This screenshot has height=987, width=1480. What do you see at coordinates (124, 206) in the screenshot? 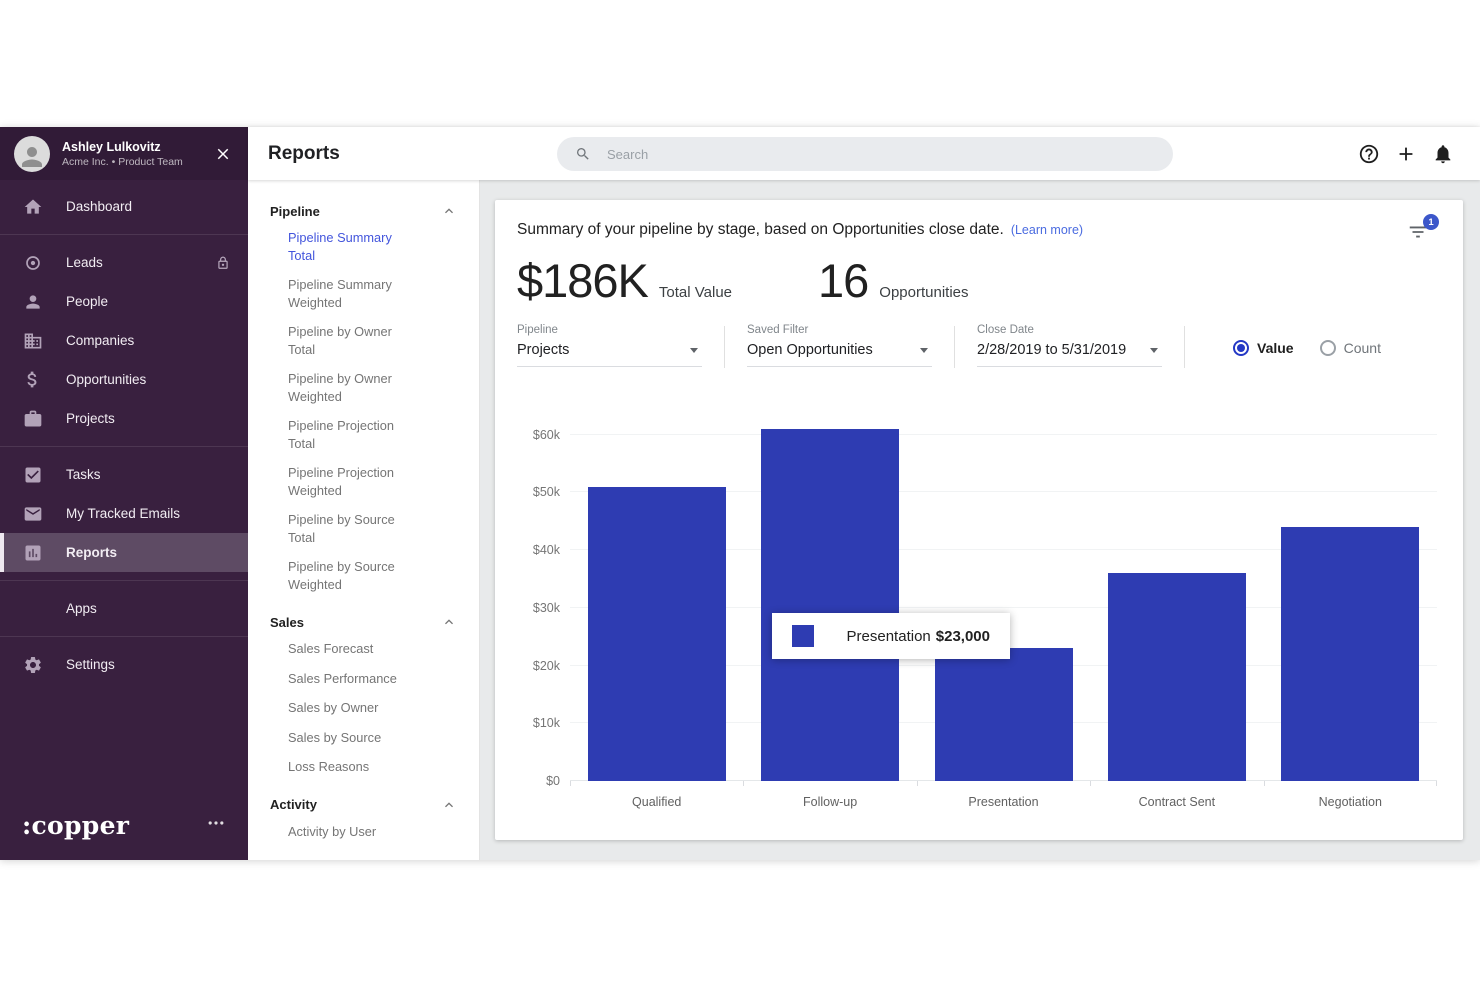
I see `sidebar-item-dashboard: Dashboard` at bounding box center [124, 206].